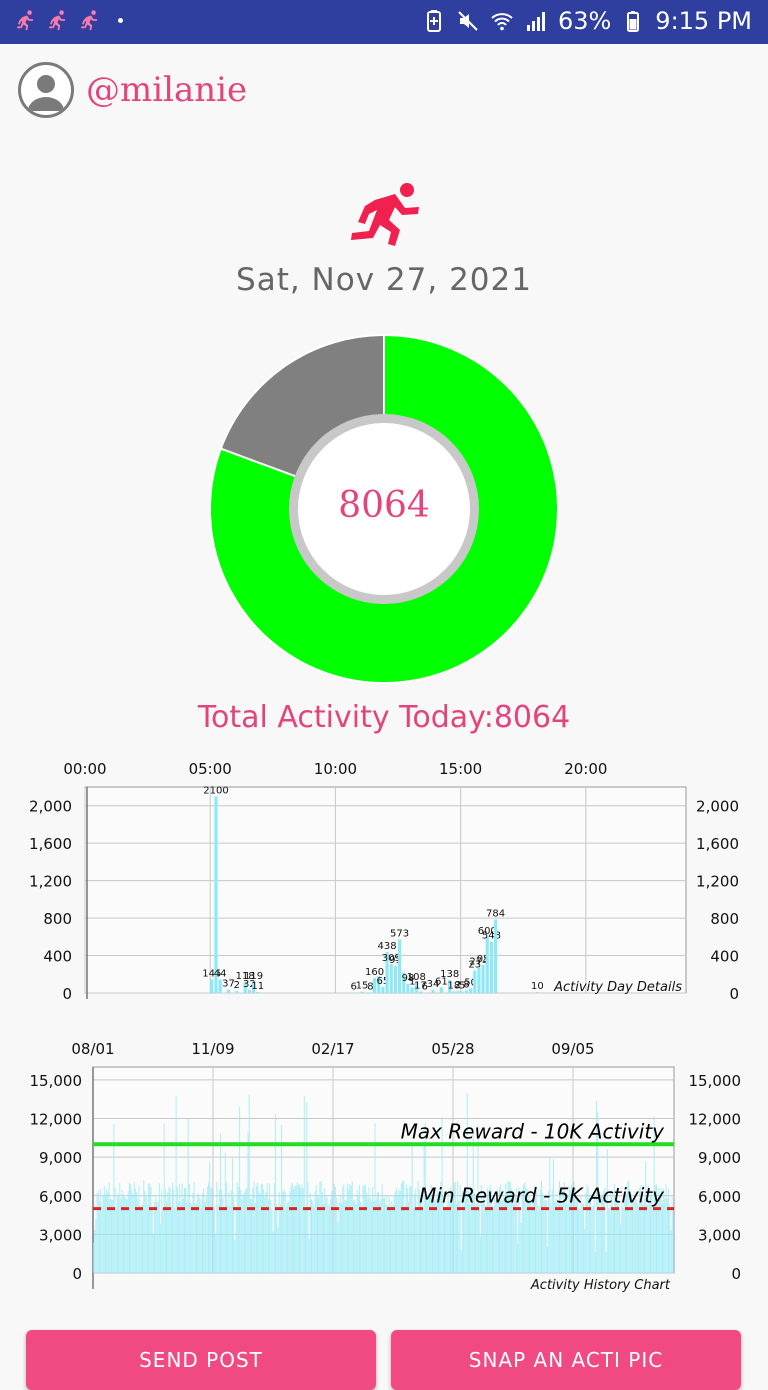 The image size is (768, 1390). I want to click on y-tick-label-right: 12,000, so click(715, 1120).